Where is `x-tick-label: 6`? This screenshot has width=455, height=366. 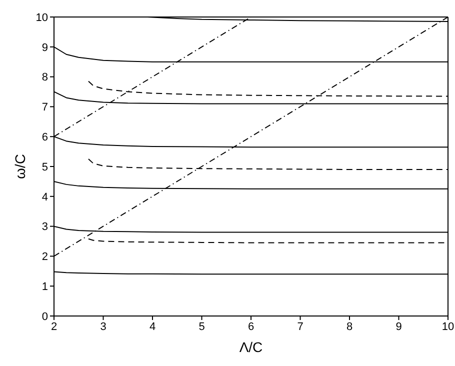 x-tick-label: 6 is located at coordinates (251, 326).